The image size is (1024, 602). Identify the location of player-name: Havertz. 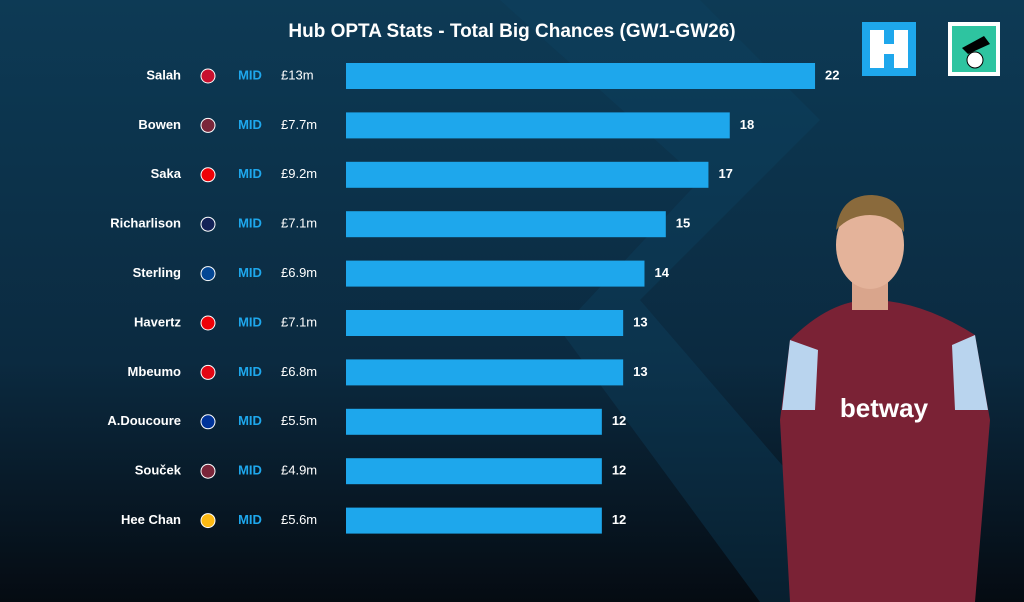
(157, 321).